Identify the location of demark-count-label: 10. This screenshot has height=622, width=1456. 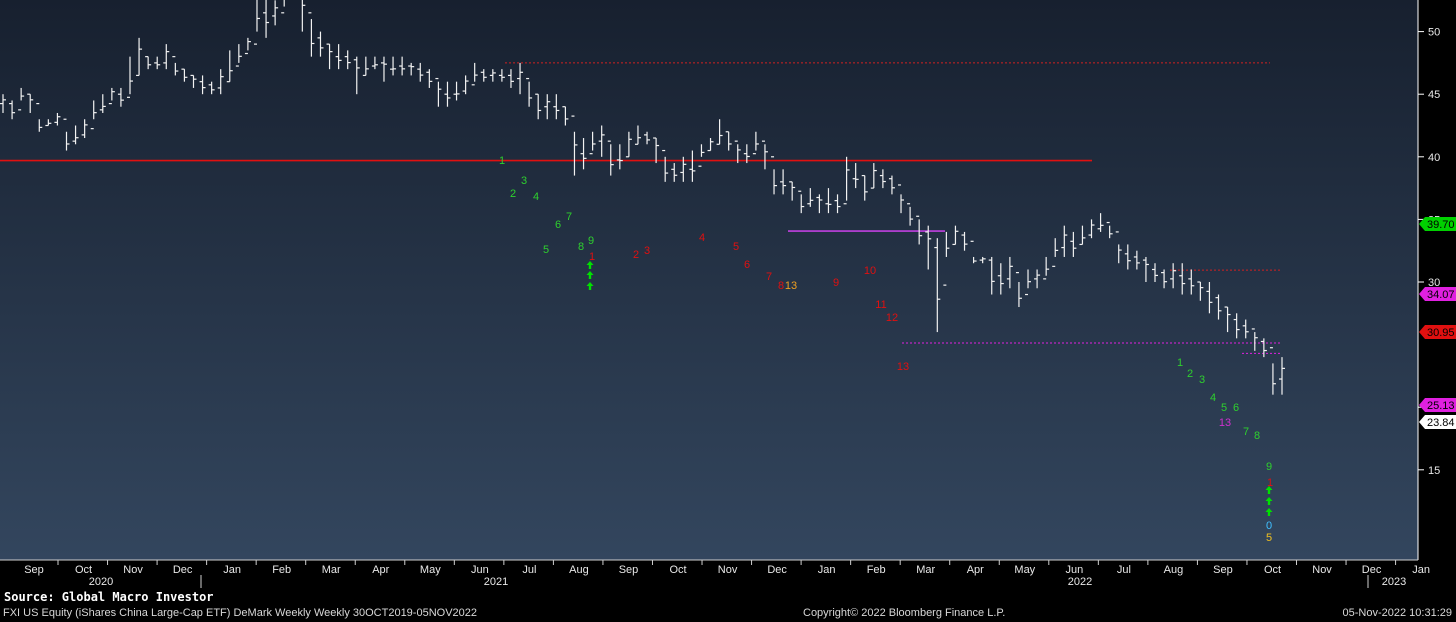
(870, 271).